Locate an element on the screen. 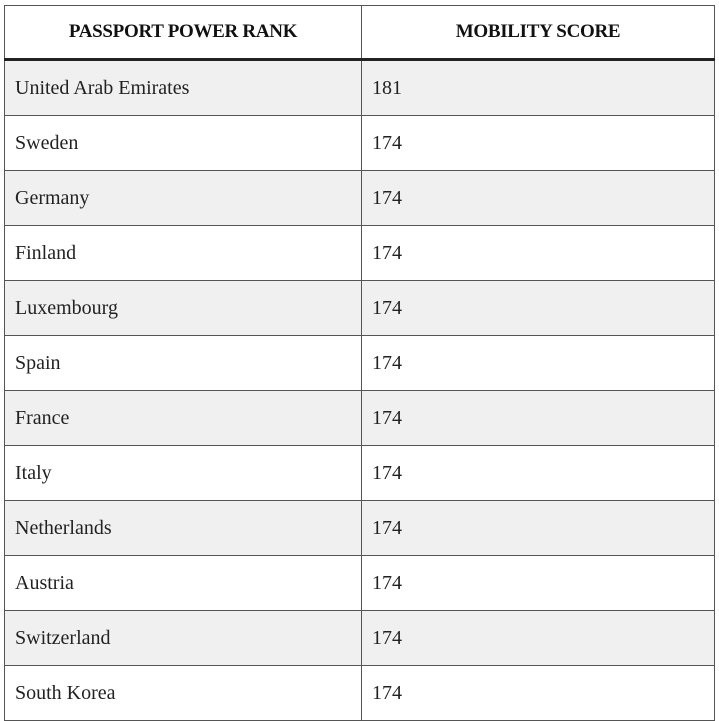 The image size is (719, 721). table-row: Luxembourg 174 is located at coordinates (359, 308).